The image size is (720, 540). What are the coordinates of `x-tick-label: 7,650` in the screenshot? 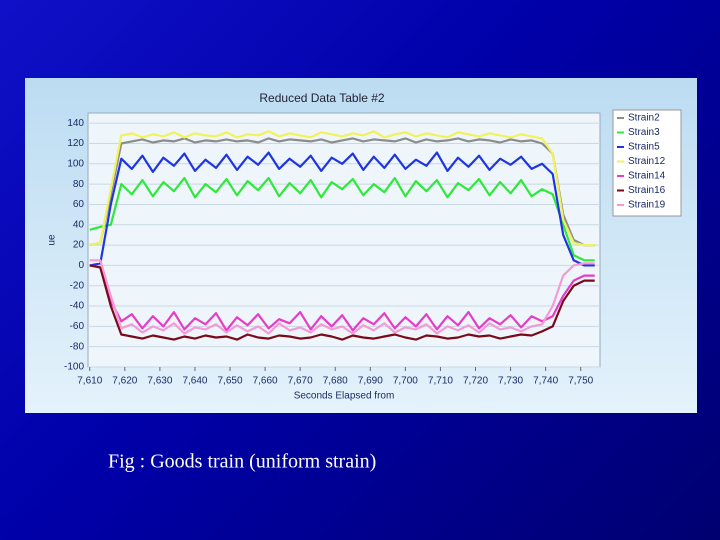 It's located at (230, 381).